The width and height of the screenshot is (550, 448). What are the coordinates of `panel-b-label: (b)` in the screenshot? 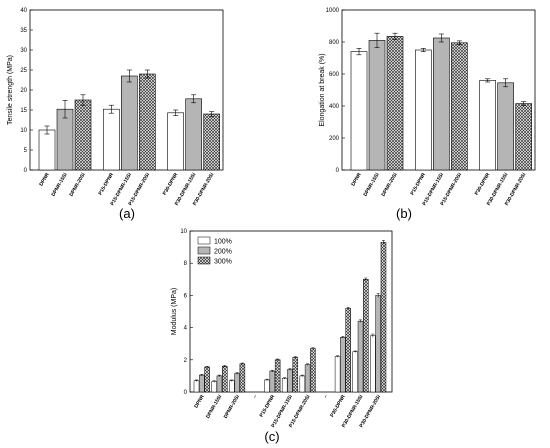 It's located at (404, 213).